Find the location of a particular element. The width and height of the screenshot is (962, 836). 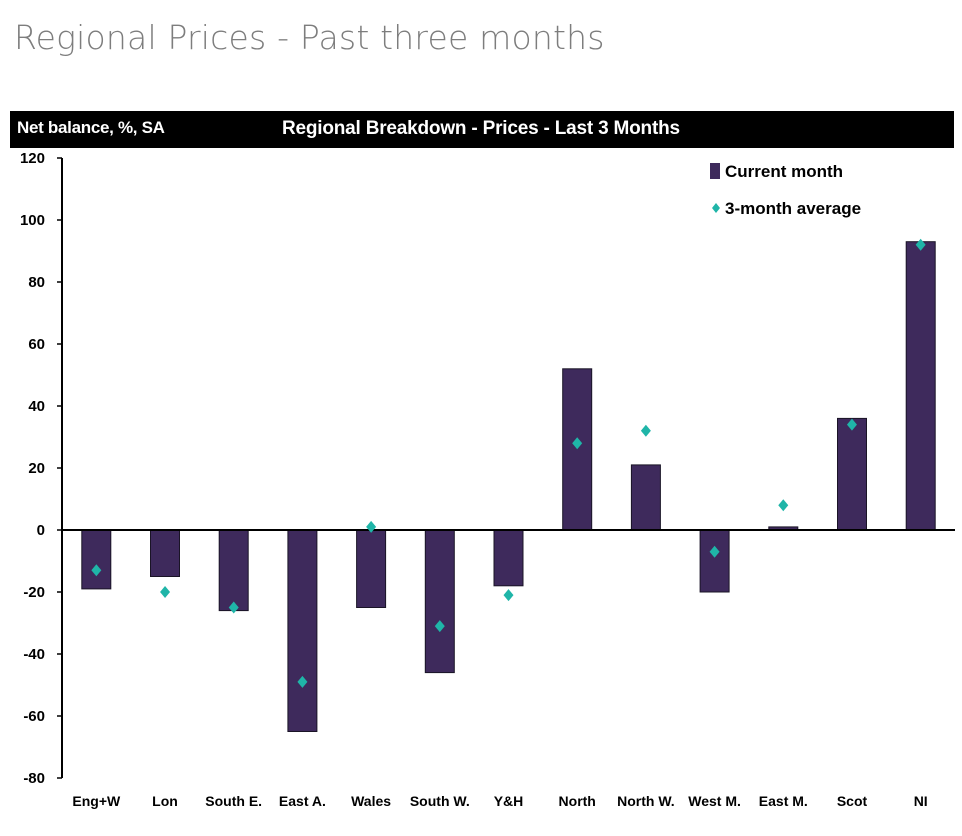

legend: Current month 3-month average is located at coordinates (785, 190).